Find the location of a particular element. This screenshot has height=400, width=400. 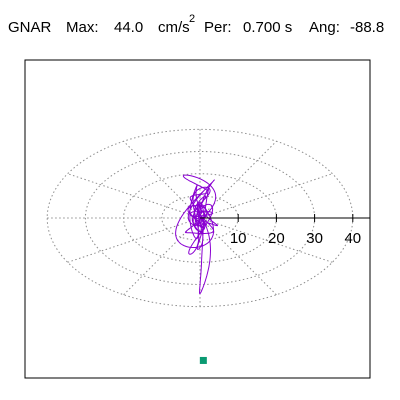

angle-value: -88.8 is located at coordinates (367, 27).